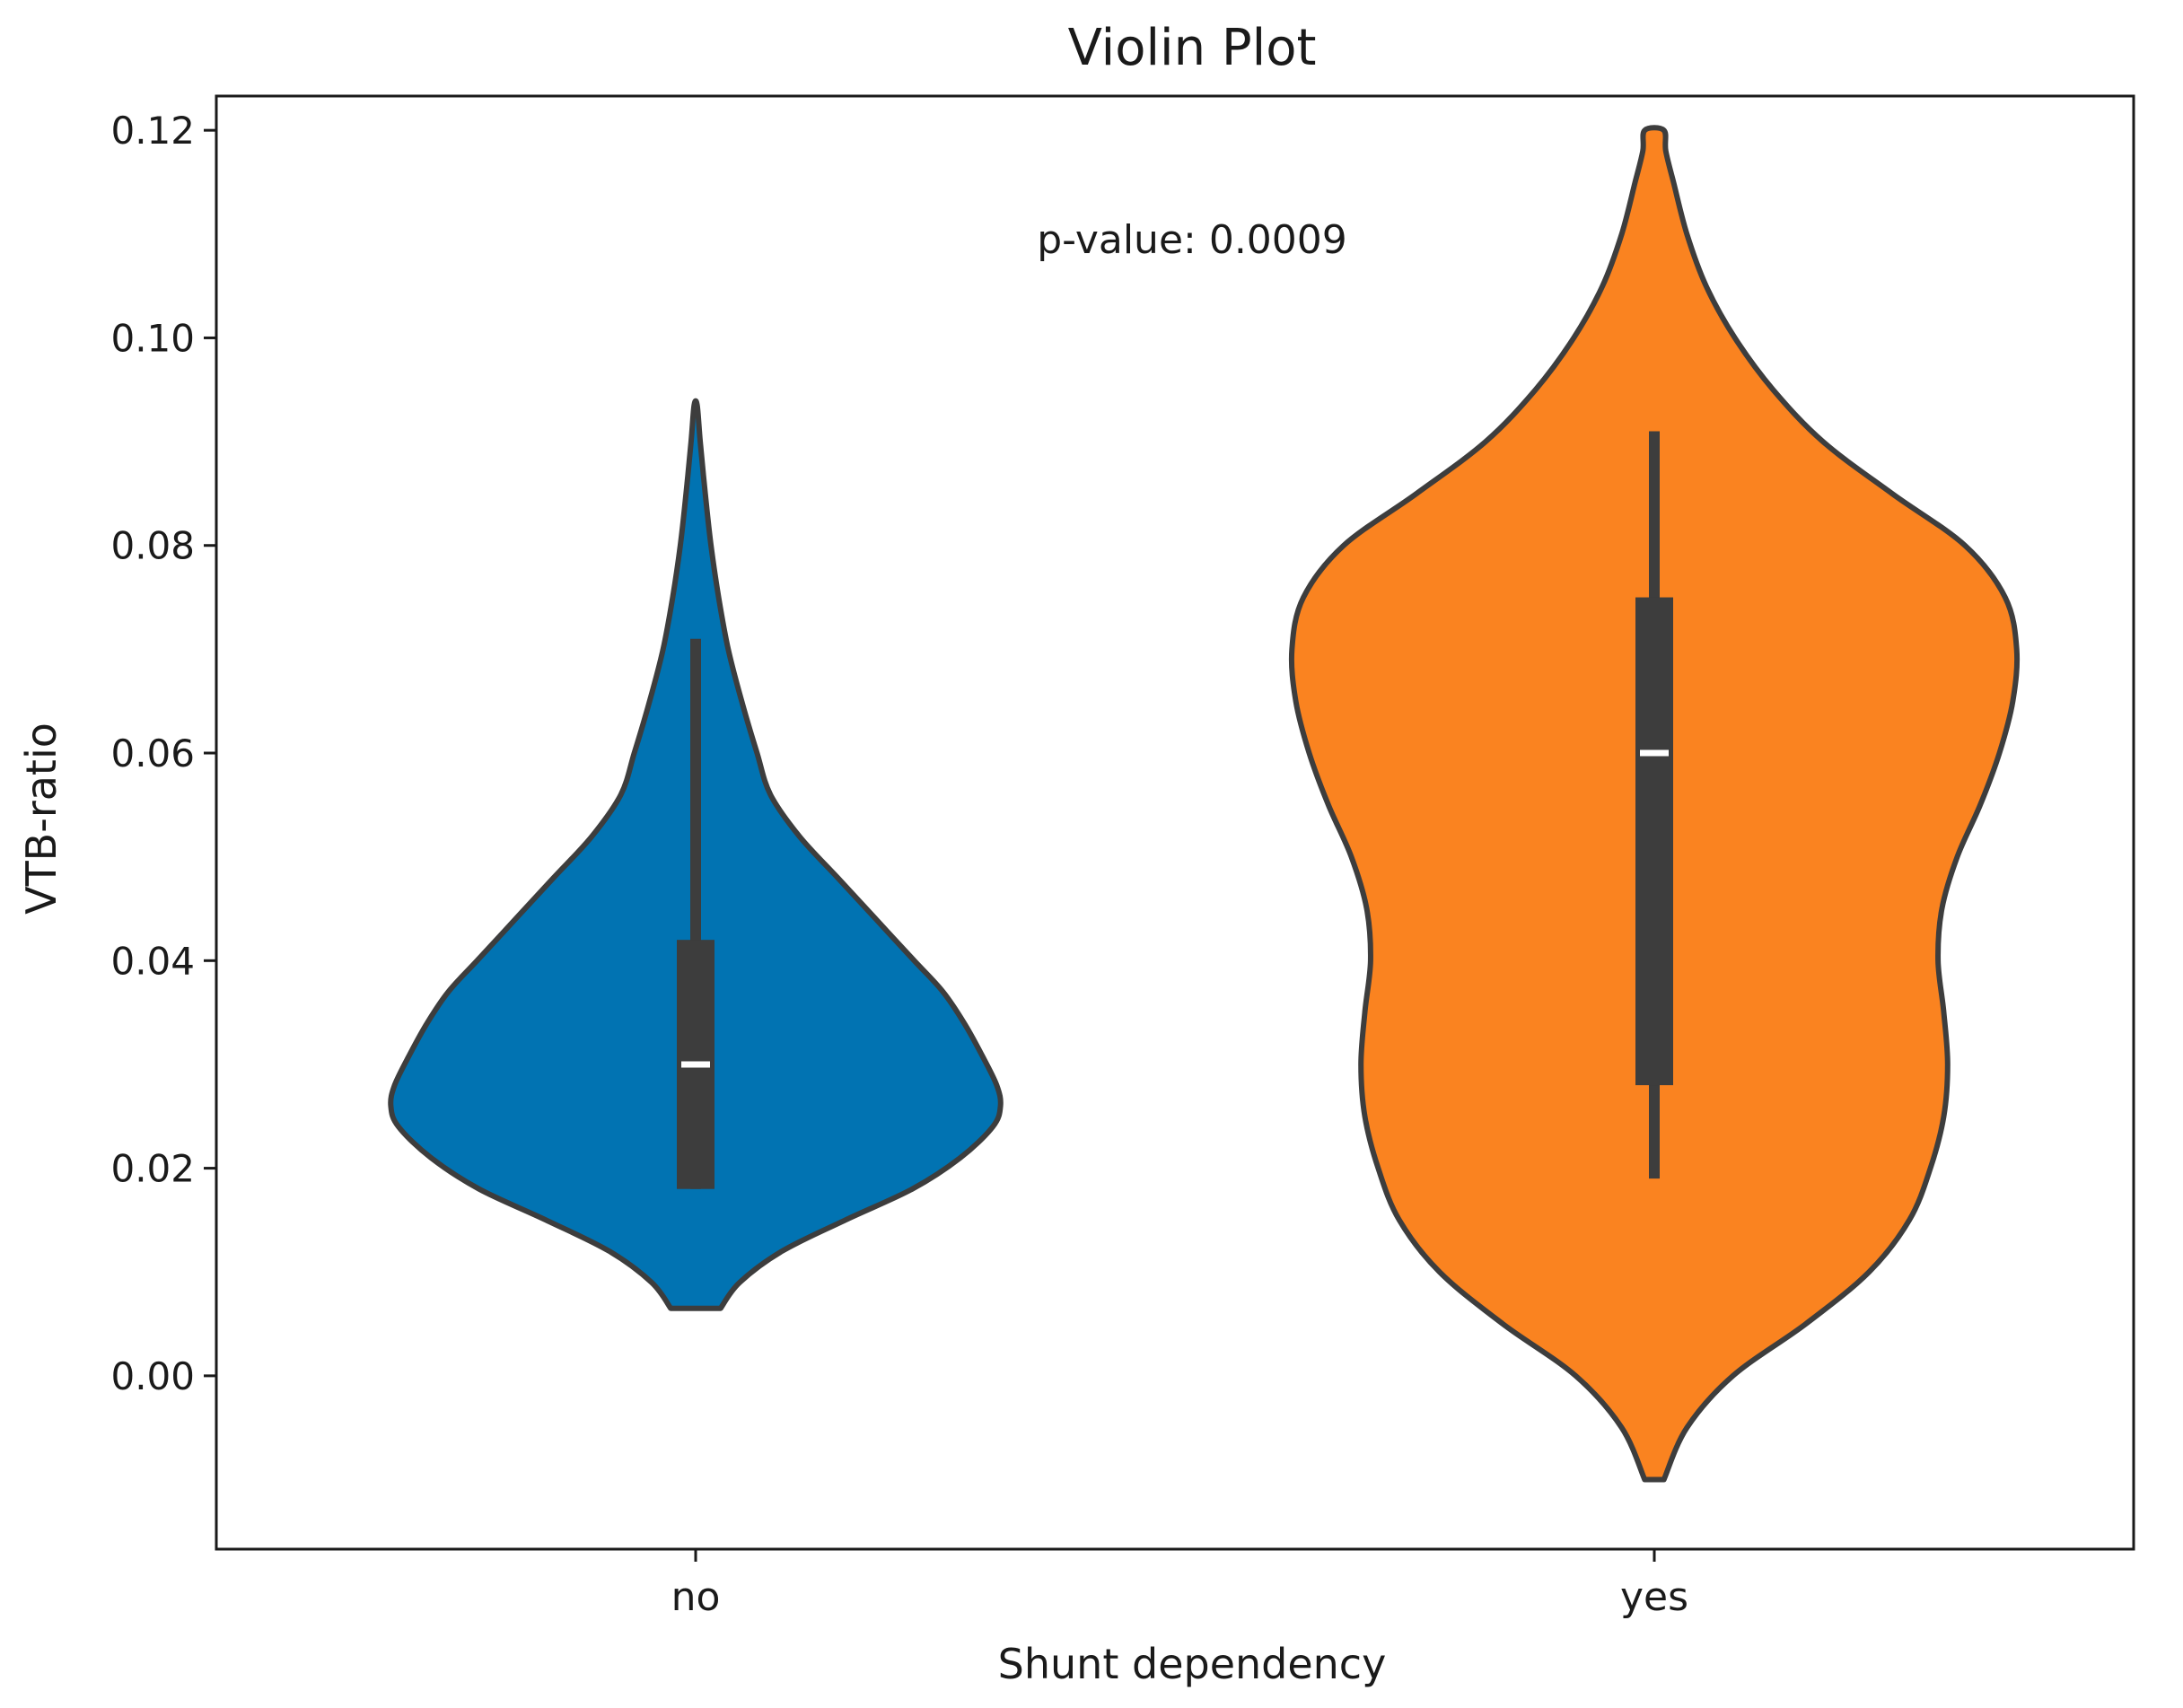 The image size is (2183, 1708). I want to click on y-axis-label: VTB-ratio, so click(41, 819).